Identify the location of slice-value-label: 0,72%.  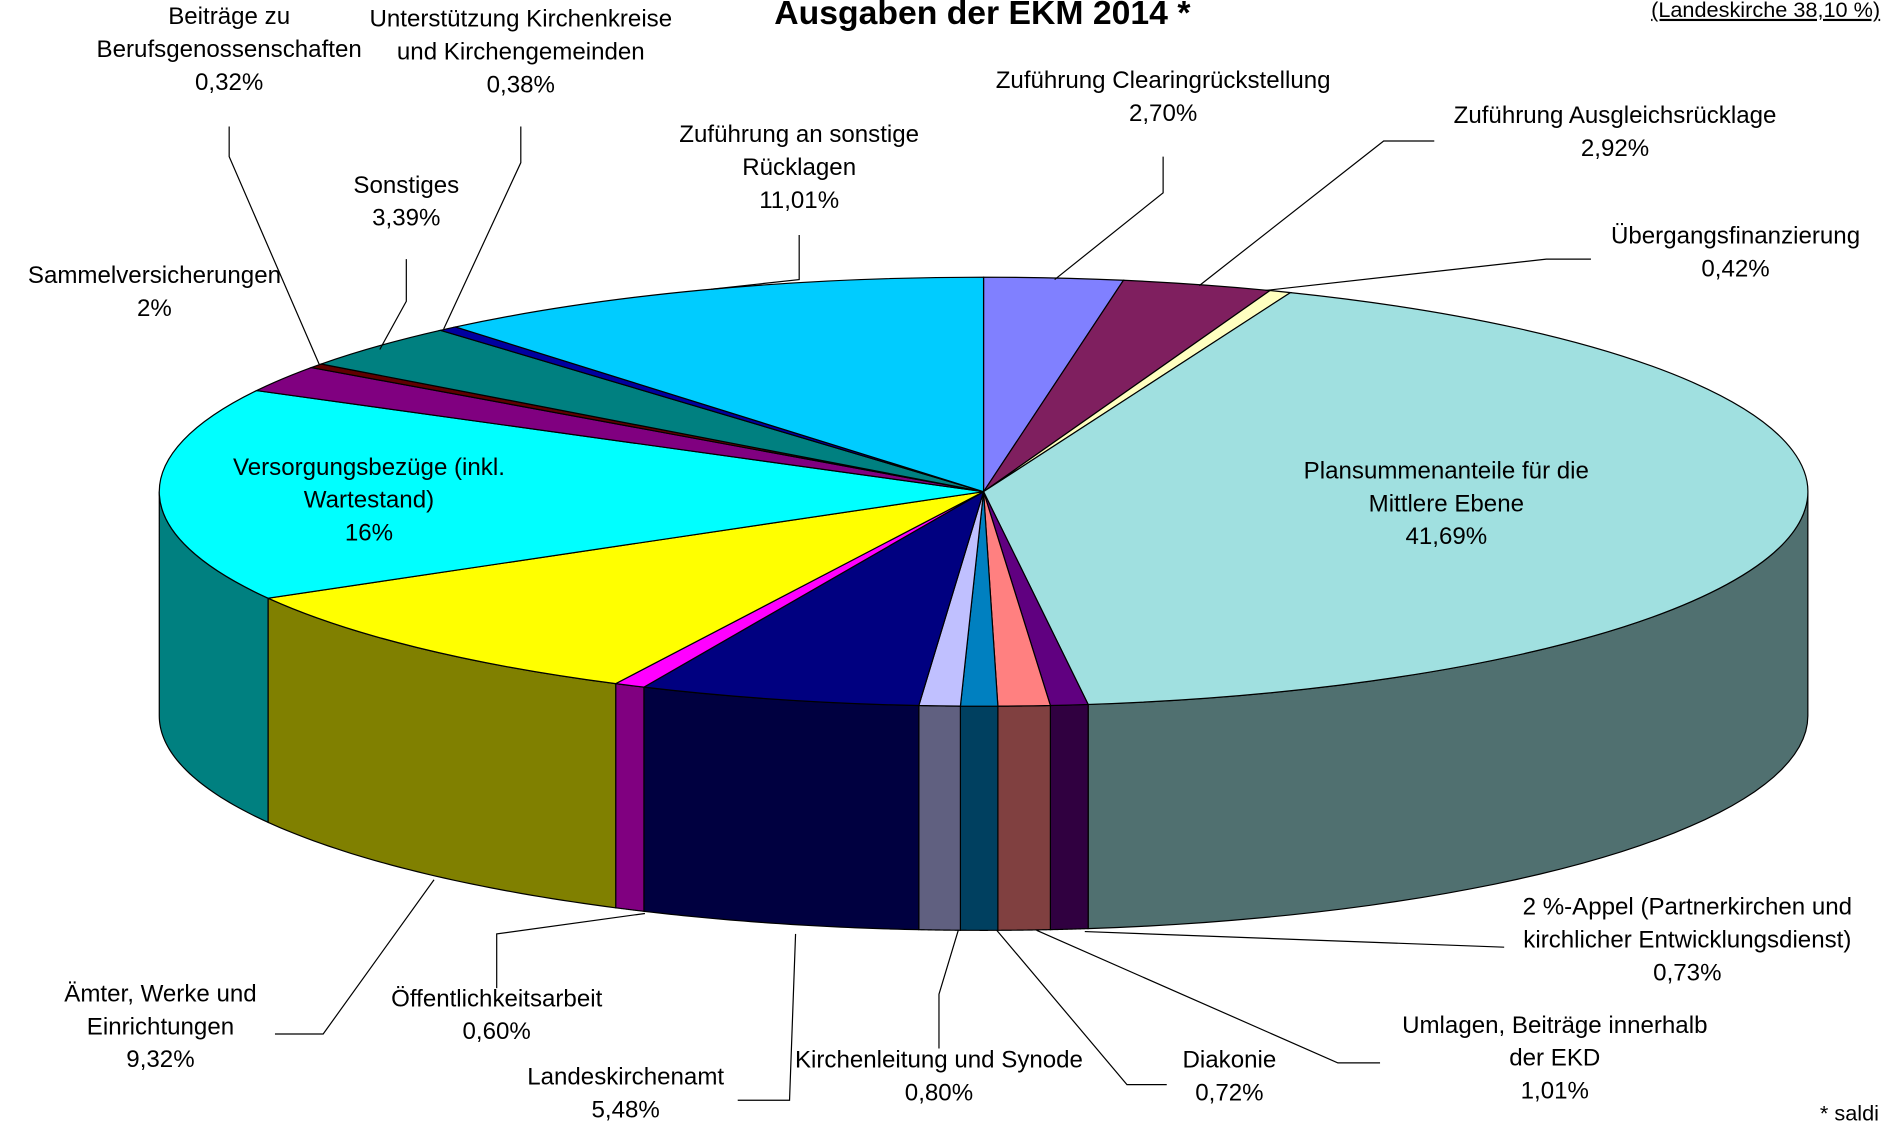
(1229, 1093).